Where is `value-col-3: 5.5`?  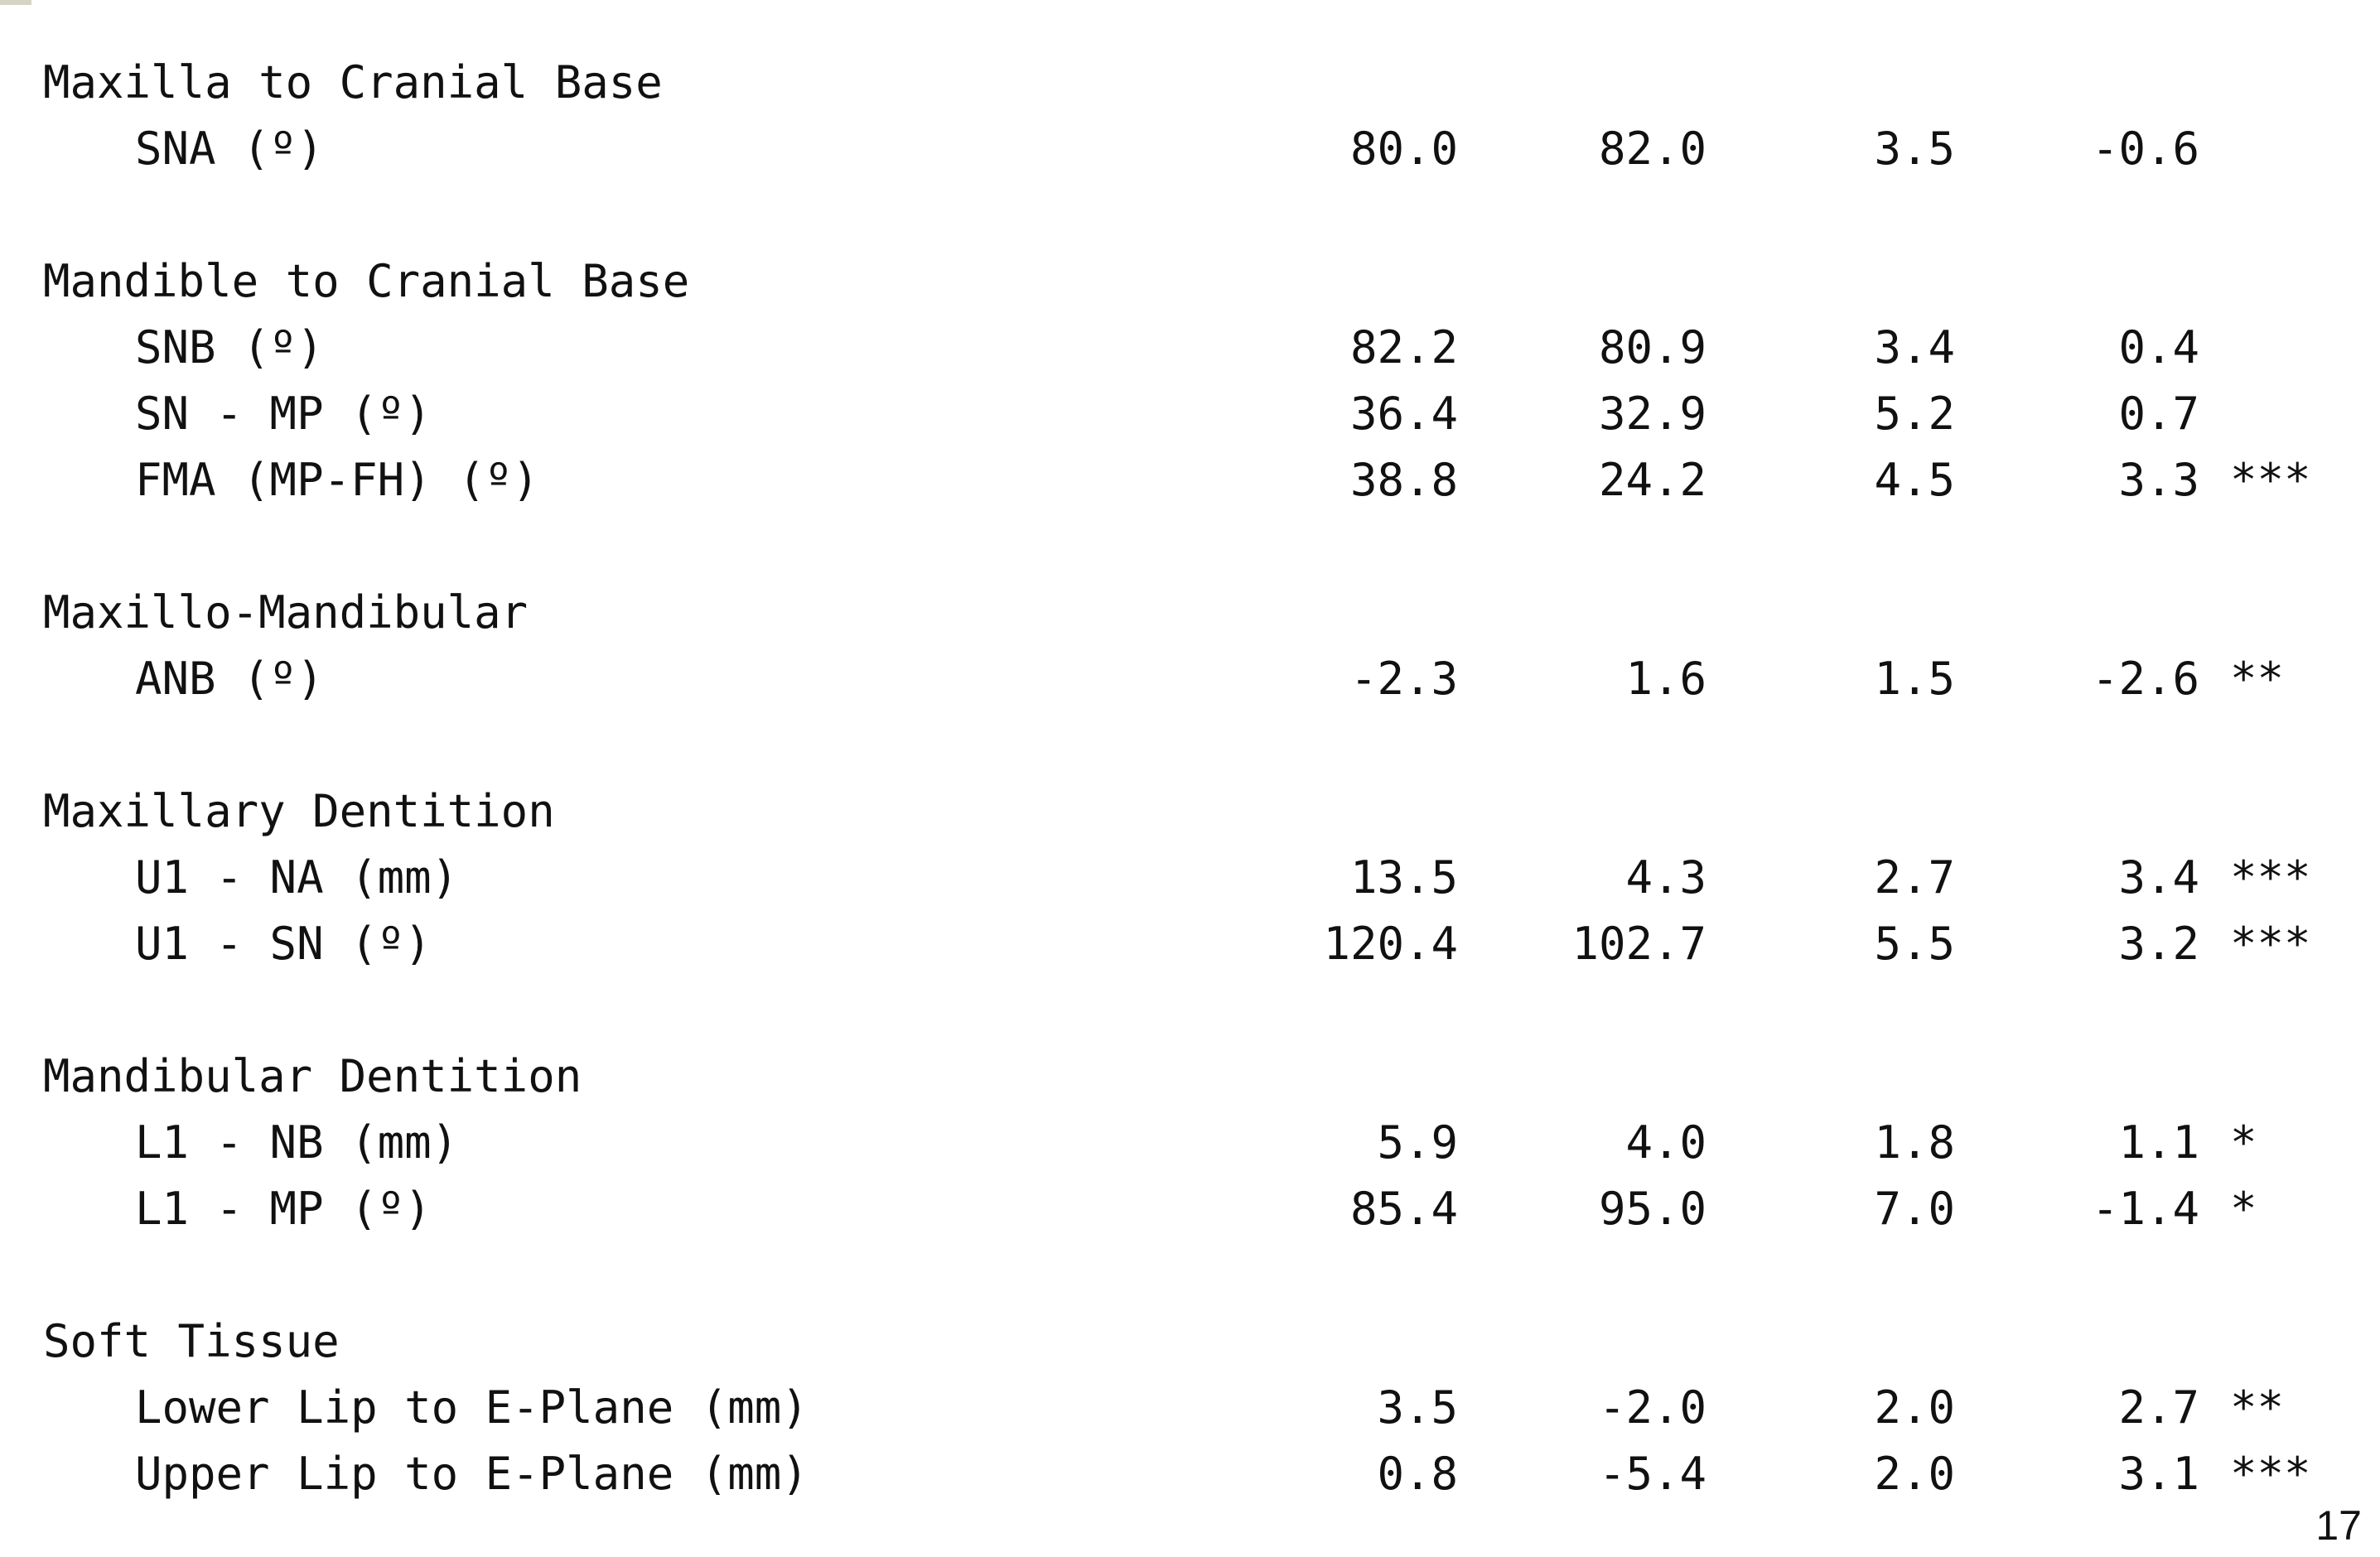 value-col-3: 5.5 is located at coordinates (1914, 944).